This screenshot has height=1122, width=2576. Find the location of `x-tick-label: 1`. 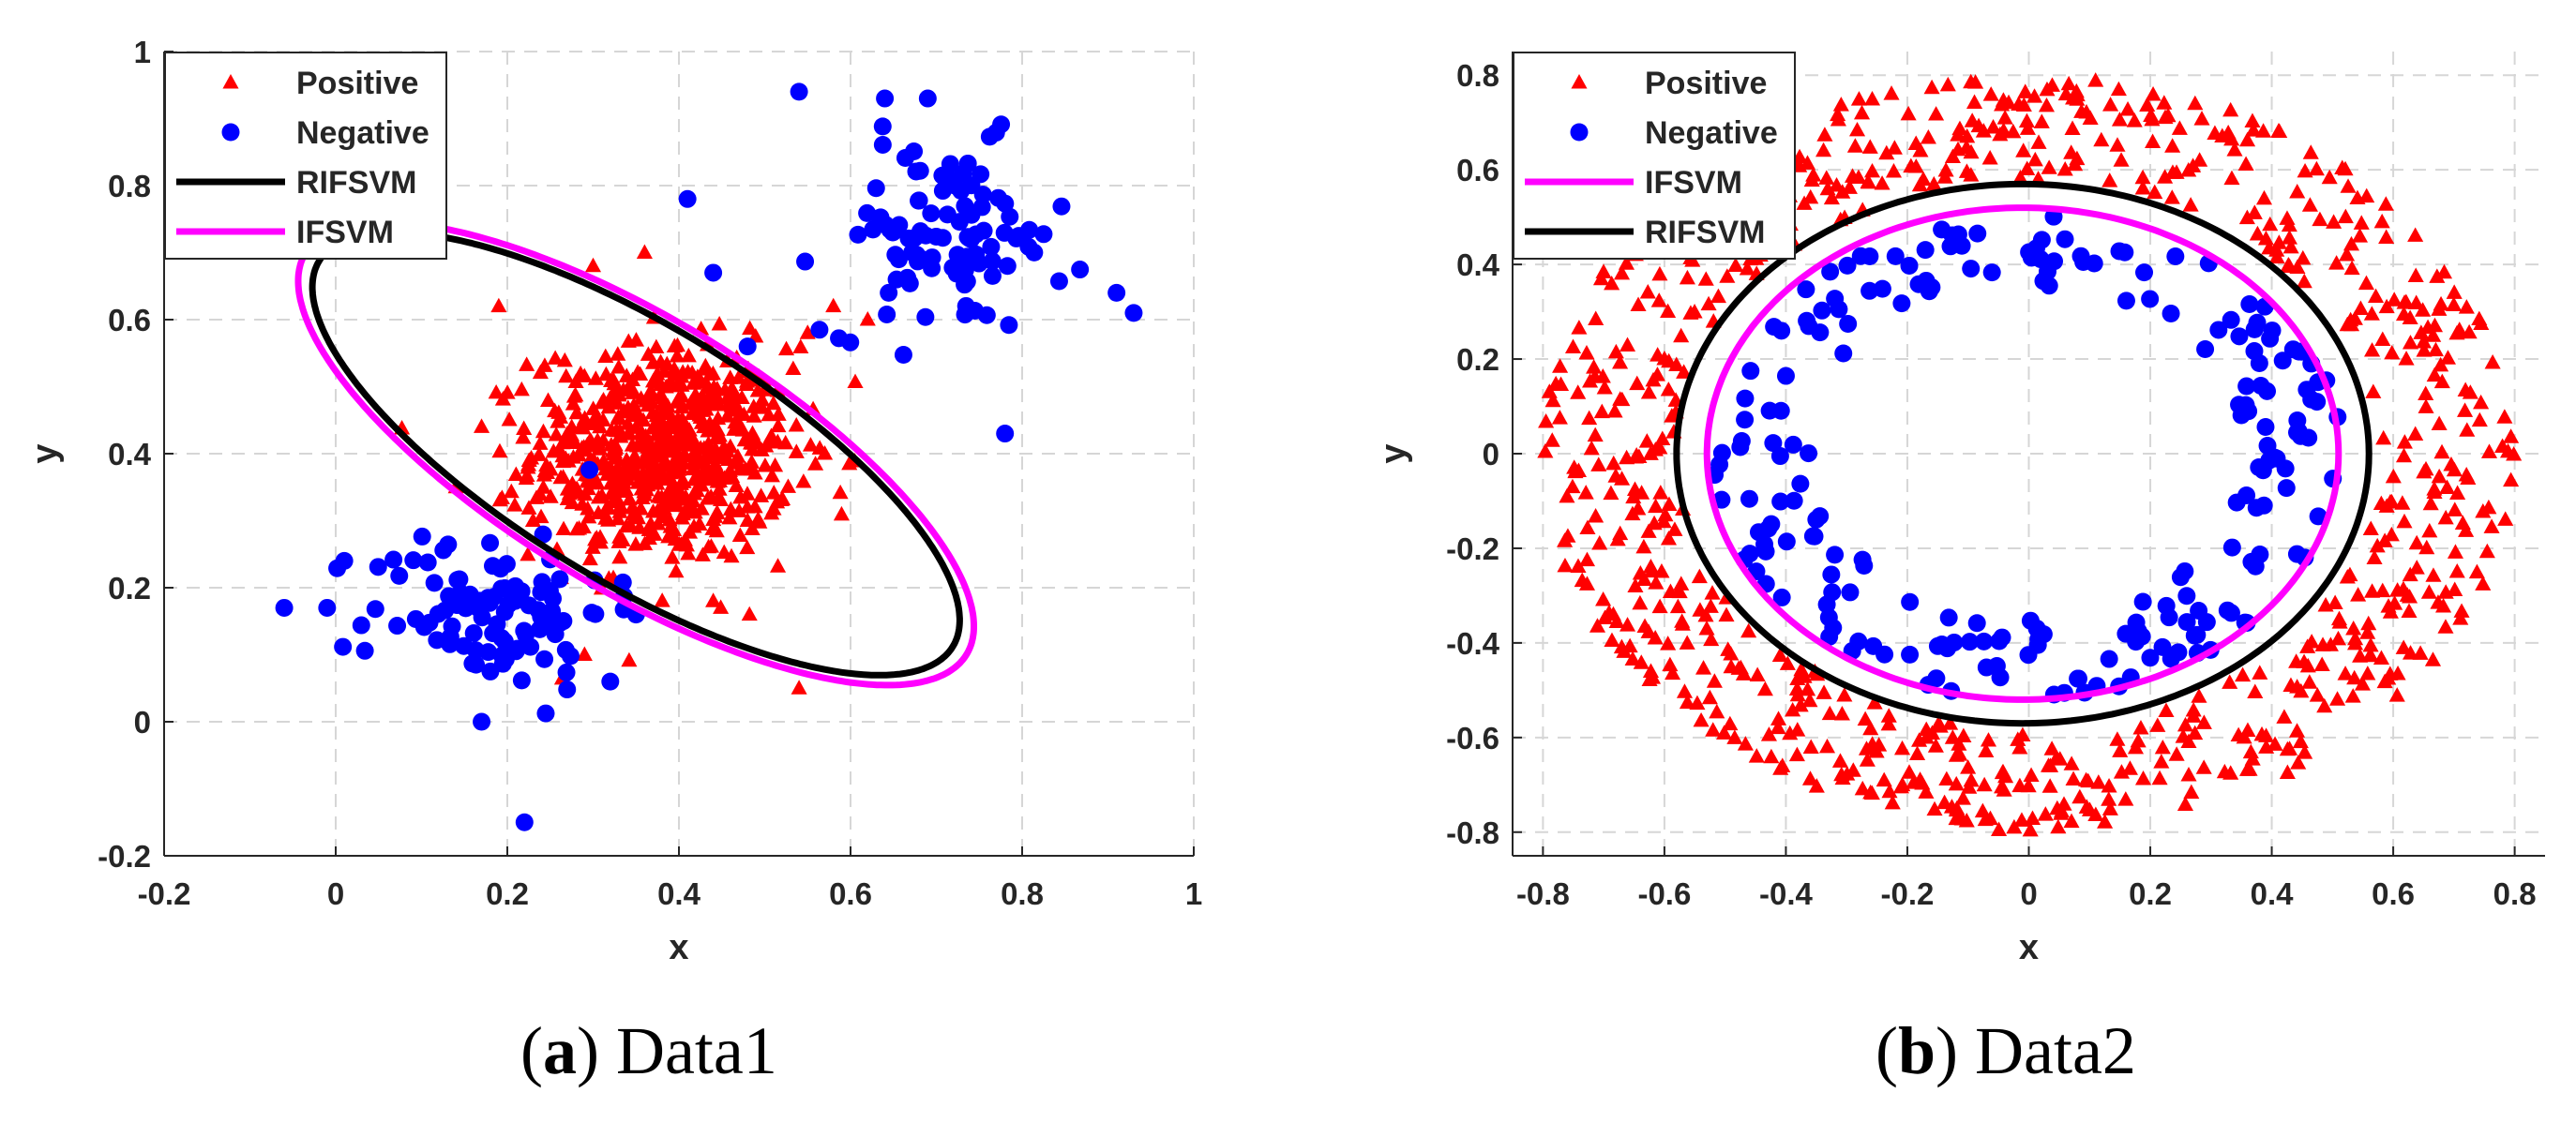

x-tick-label: 1 is located at coordinates (1193, 893).